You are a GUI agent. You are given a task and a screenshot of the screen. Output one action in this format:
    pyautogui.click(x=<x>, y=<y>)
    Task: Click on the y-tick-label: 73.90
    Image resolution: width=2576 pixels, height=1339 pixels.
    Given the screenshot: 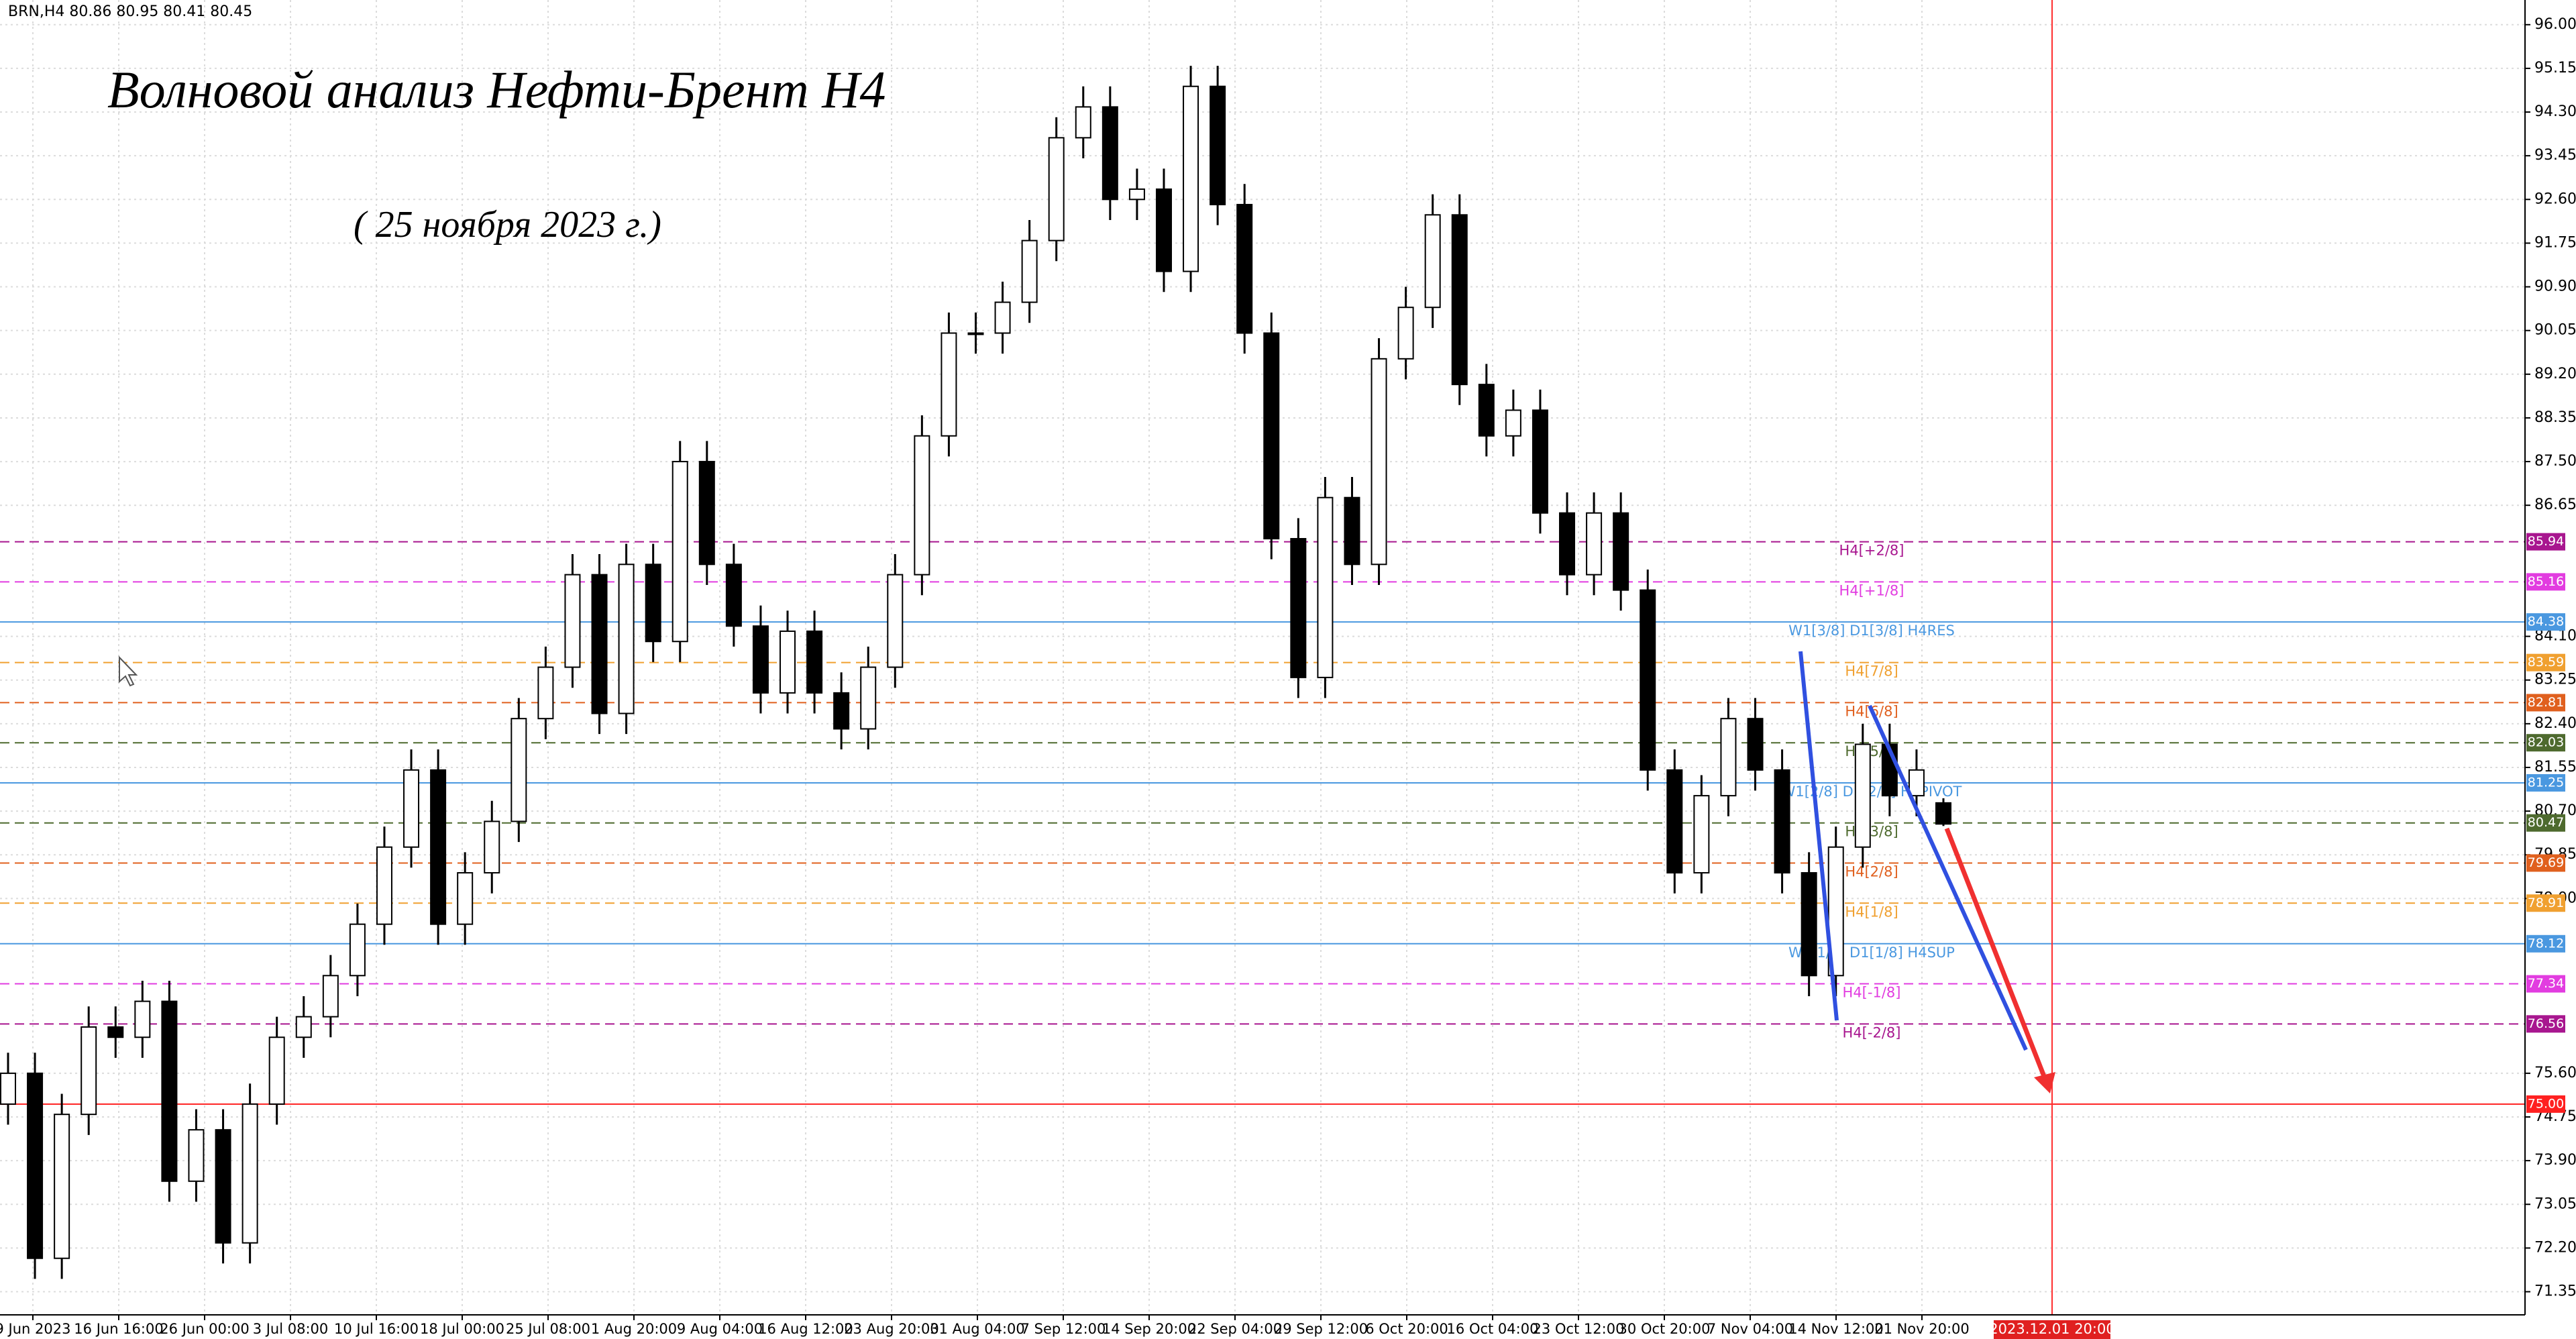 What is the action you would take?
    pyautogui.click(x=2555, y=1160)
    